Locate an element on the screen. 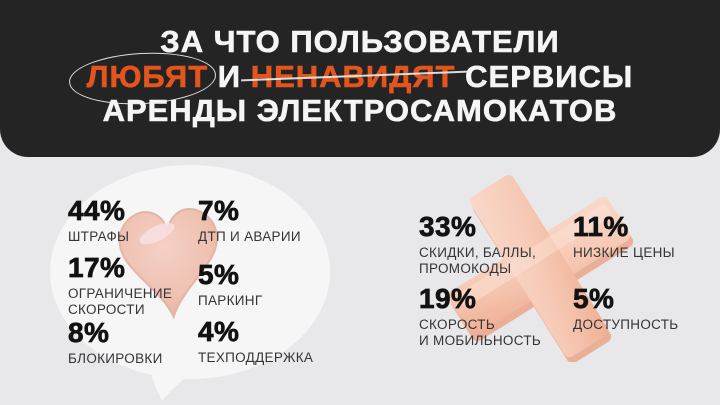  love-word: ЛЮБЯТ is located at coordinates (147, 76).